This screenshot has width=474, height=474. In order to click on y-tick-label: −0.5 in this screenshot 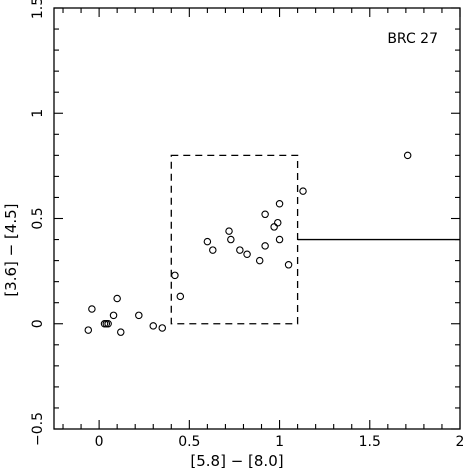, I will do `click(38, 429)`.